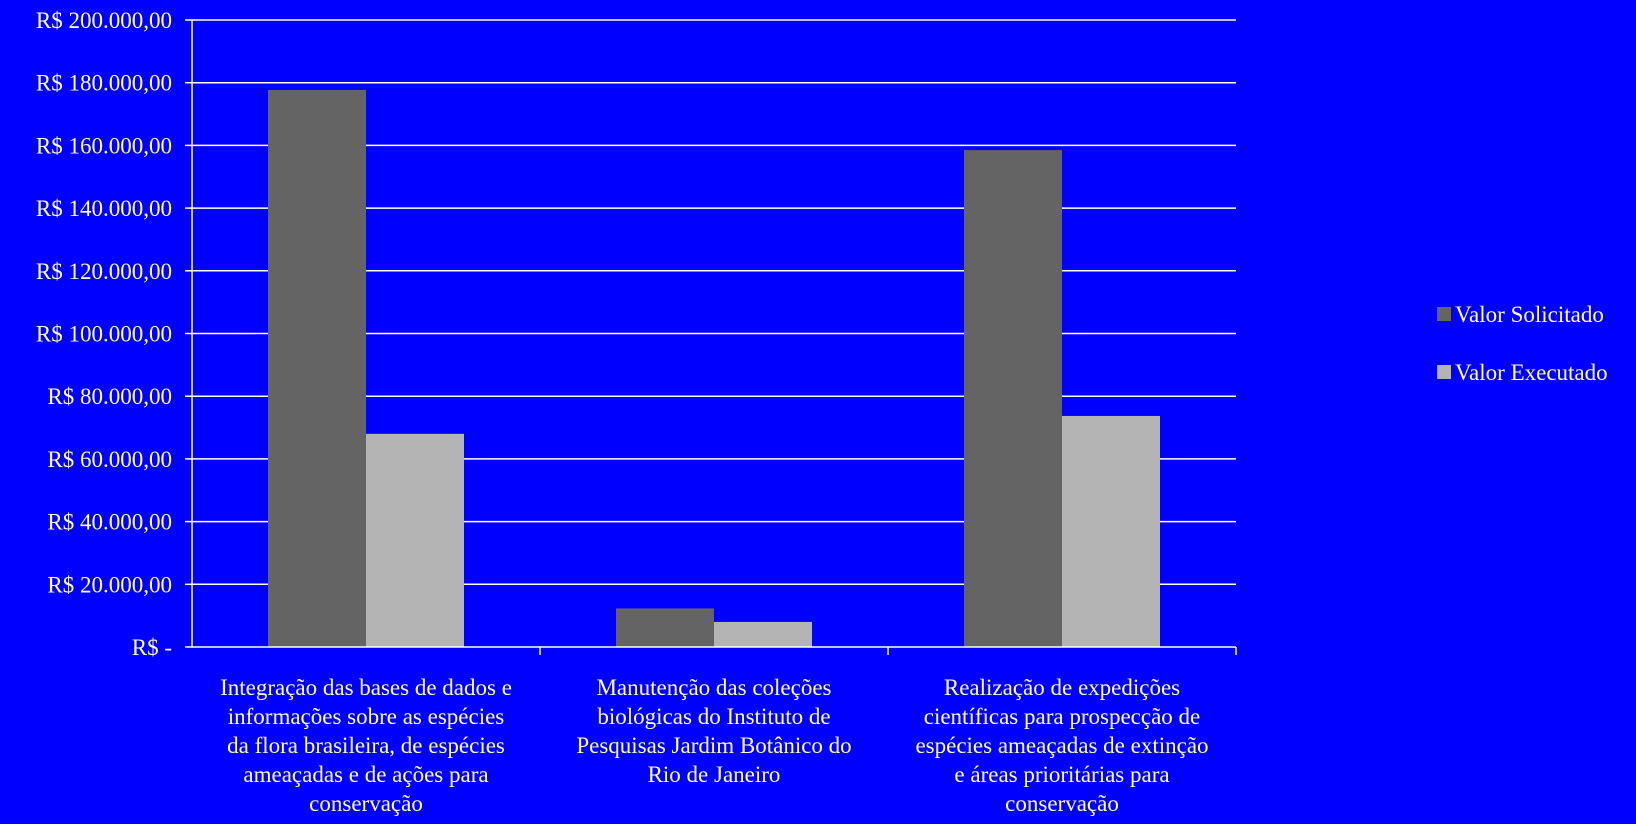 The width and height of the screenshot is (1636, 824). Describe the element at coordinates (109, 396) in the screenshot. I see `y-tick-label: R$ 80.000,00` at that location.